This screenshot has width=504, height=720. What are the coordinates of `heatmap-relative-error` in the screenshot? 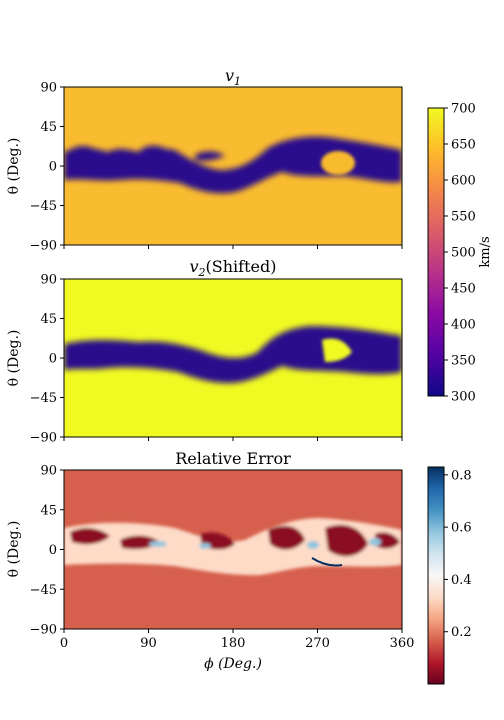 It's located at (233, 549).